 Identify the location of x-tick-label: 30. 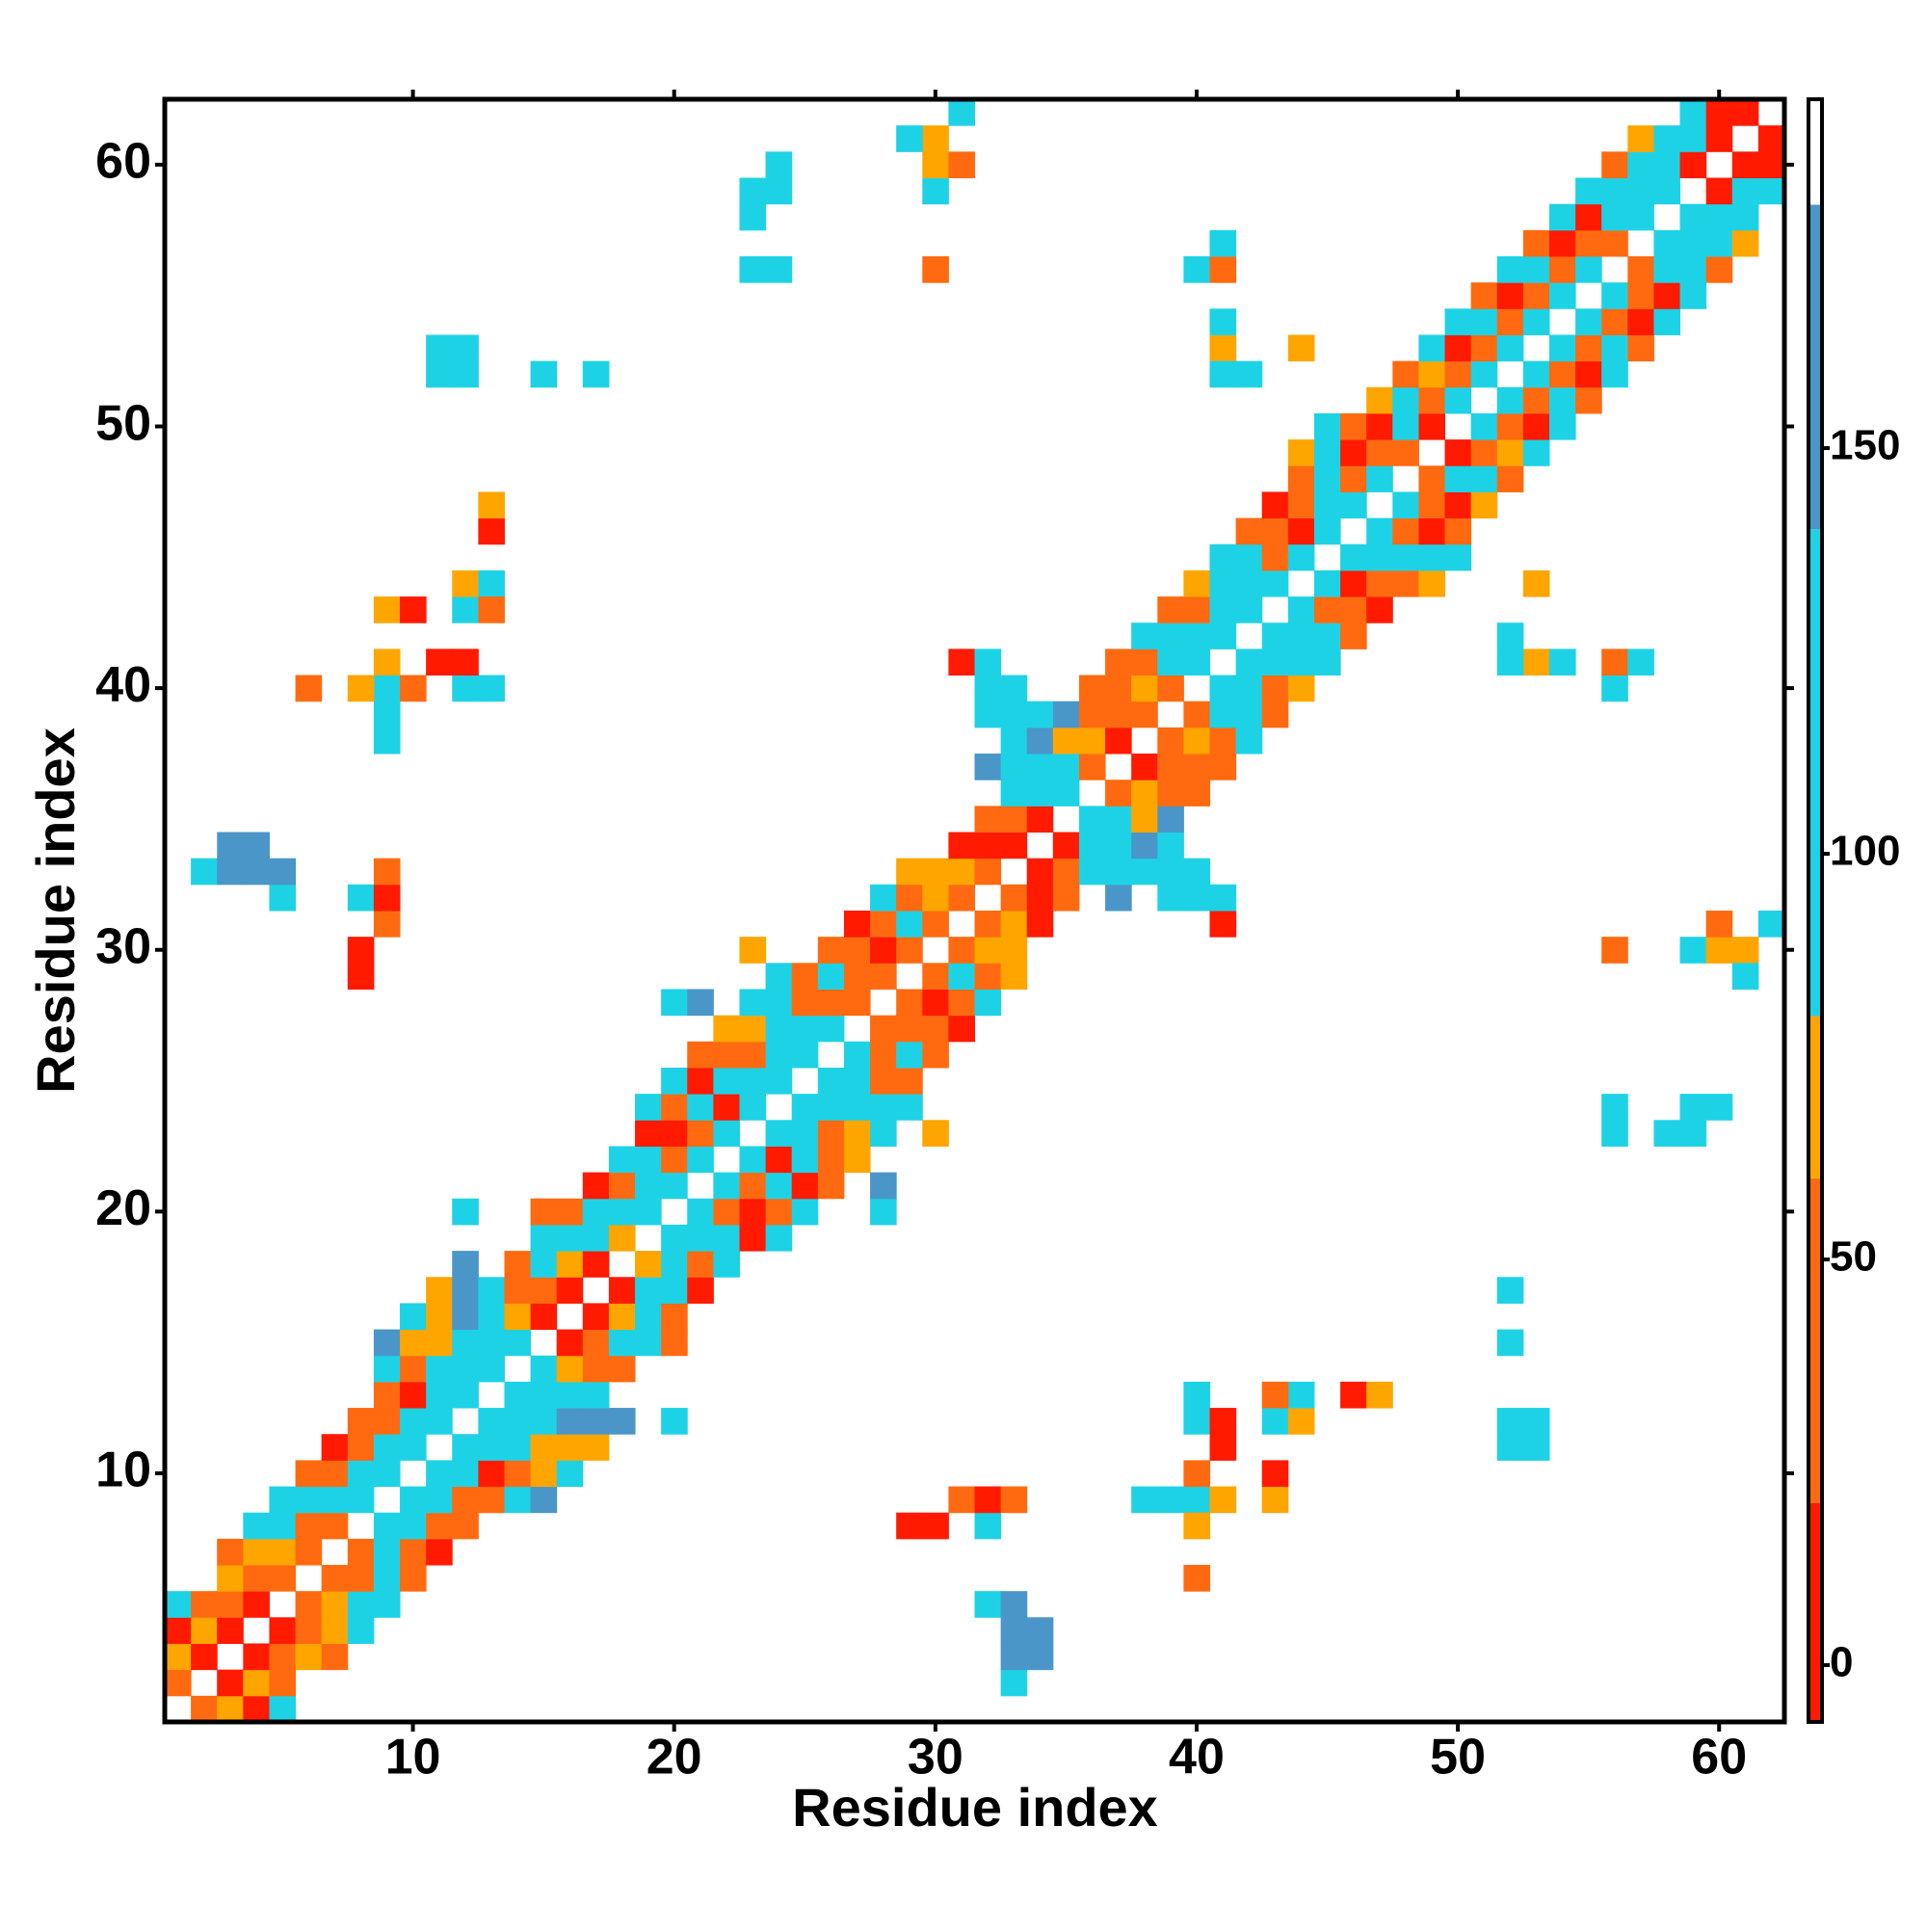
(936, 1758).